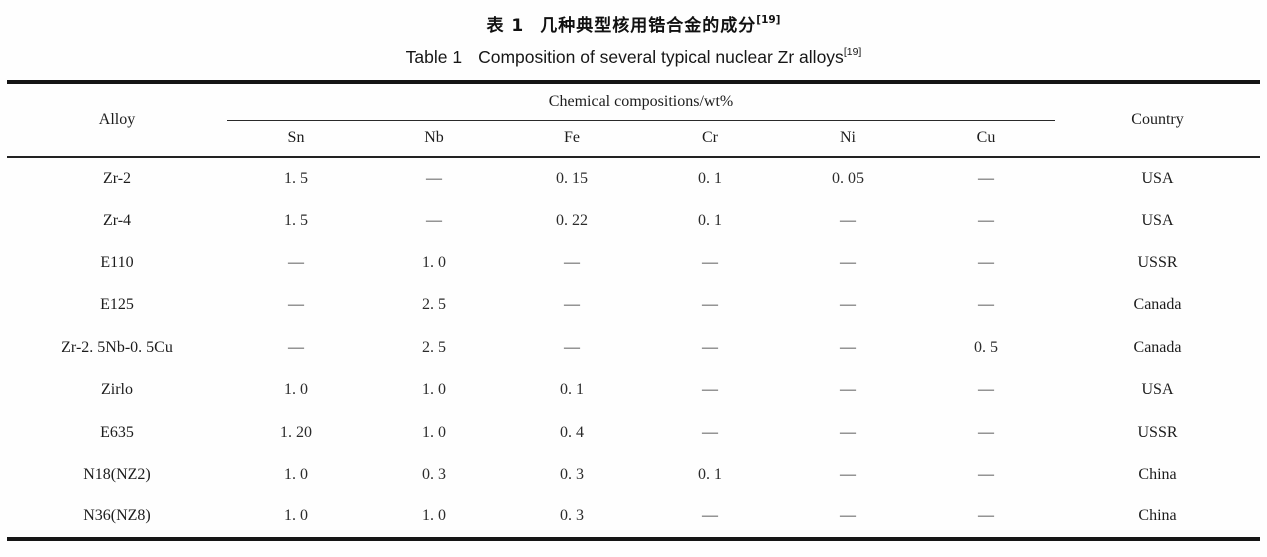 The height and width of the screenshot is (557, 1267). What do you see at coordinates (633, 220) in the screenshot?
I see `table-row: Zr-4 1. 5 — 0. 22 0. 1 — — USA` at bounding box center [633, 220].